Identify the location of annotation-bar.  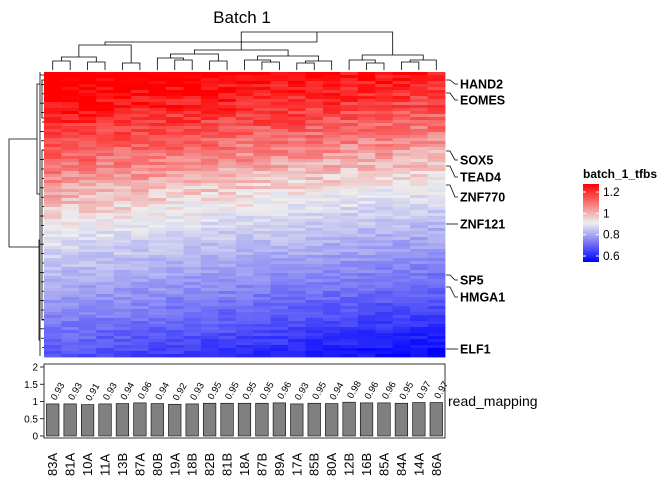
(244, 419).